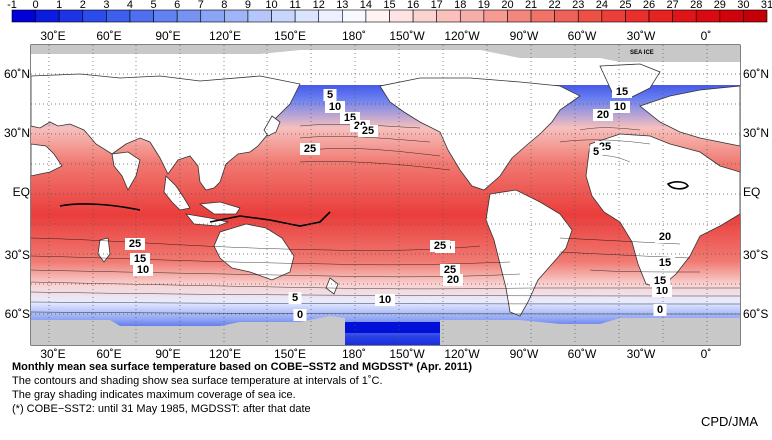 The width and height of the screenshot is (772, 440). Describe the element at coordinates (755, 314) in the screenshot. I see `latitude-label: 60˚S` at that location.